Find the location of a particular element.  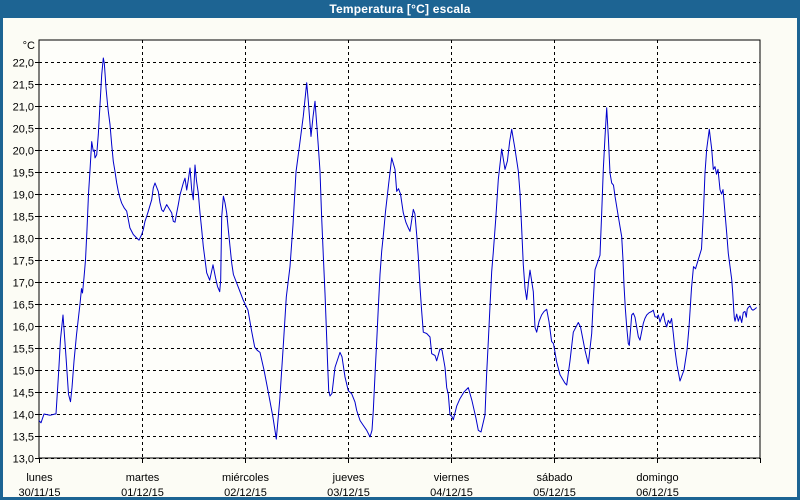

y-tick-label: 14,0 is located at coordinates (23, 416).